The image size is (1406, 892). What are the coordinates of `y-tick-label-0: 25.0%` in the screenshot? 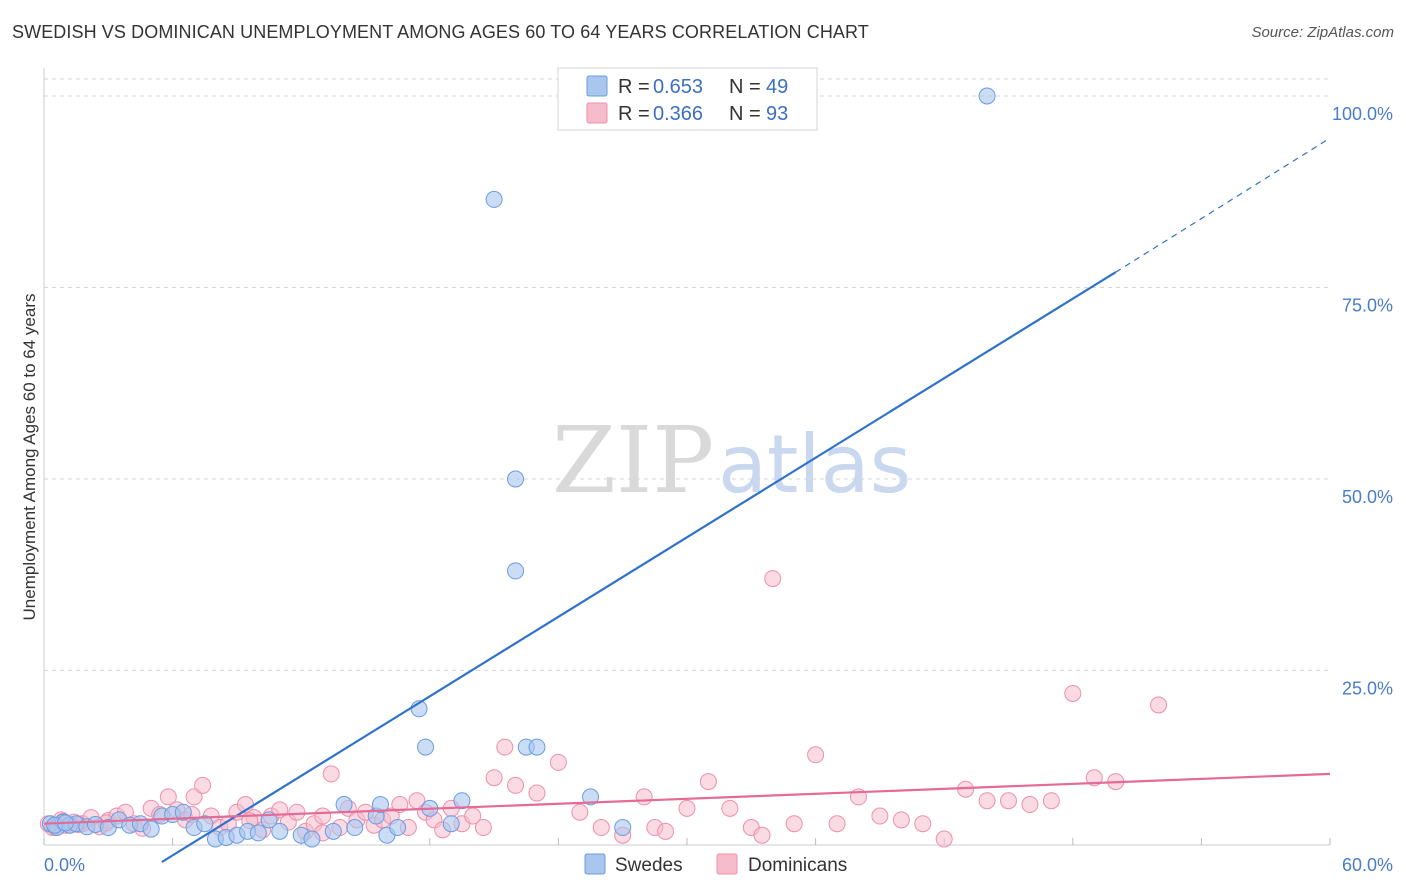 It's located at (1367, 689).